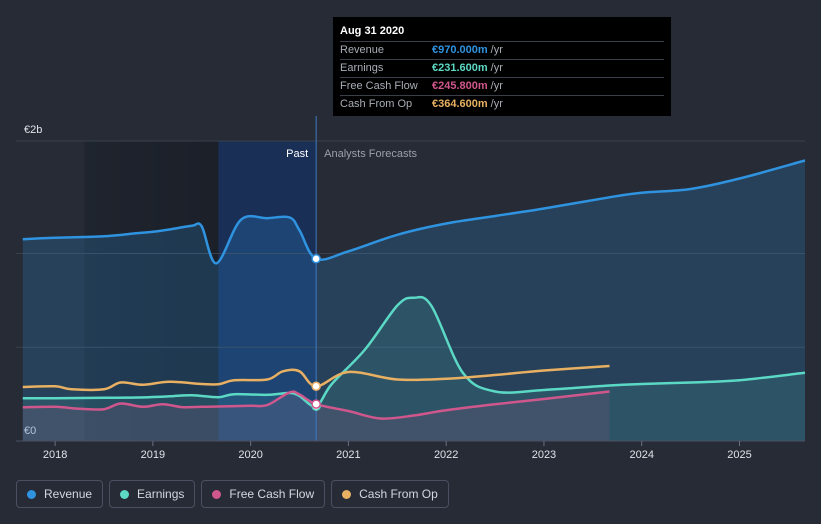  I want to click on tooltip-value: €970.000m, so click(460, 50).